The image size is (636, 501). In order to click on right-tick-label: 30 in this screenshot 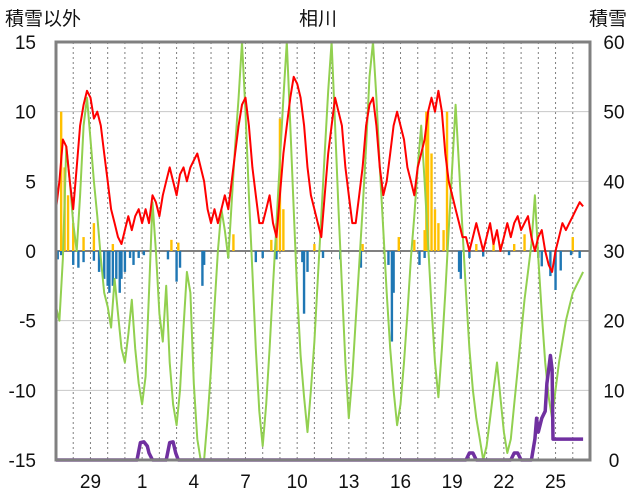, I will do `click(613, 252)`.